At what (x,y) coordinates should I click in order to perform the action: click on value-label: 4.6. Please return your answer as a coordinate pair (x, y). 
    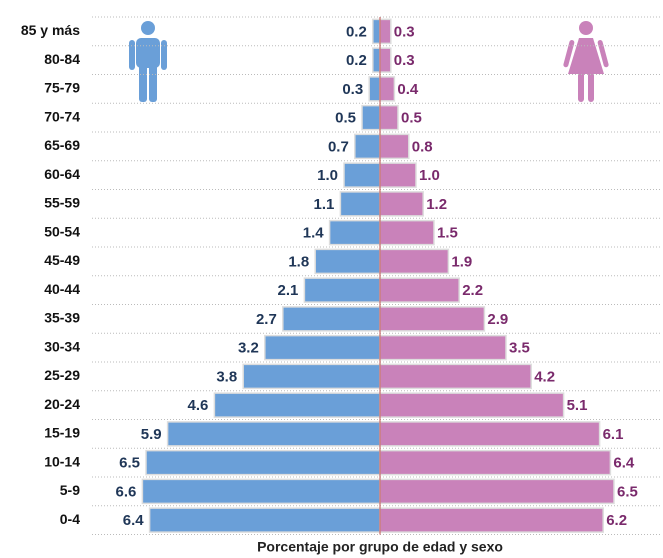
    Looking at the image, I should click on (198, 405).